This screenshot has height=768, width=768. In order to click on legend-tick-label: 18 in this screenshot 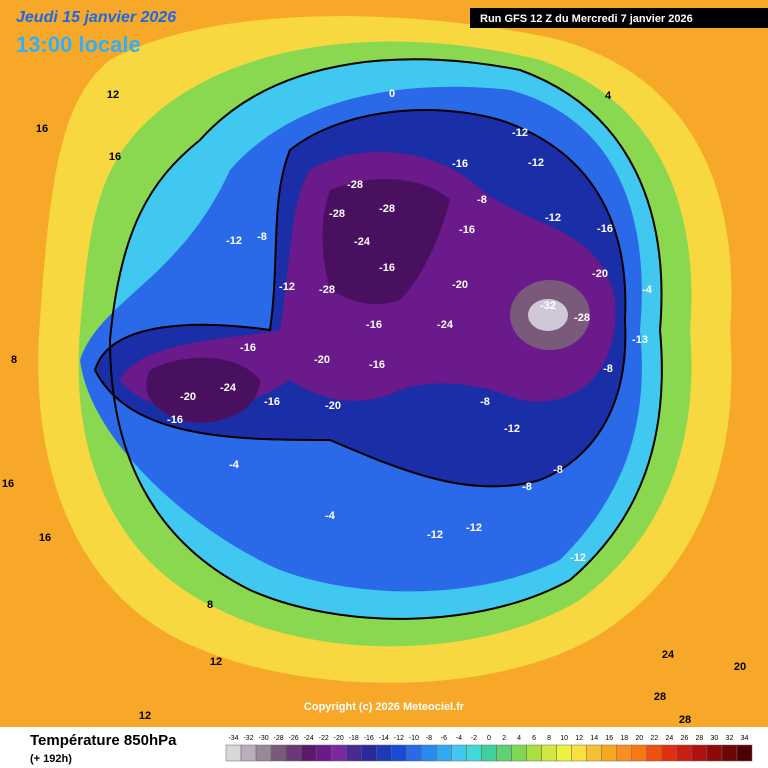, I will do `click(624, 738)`.